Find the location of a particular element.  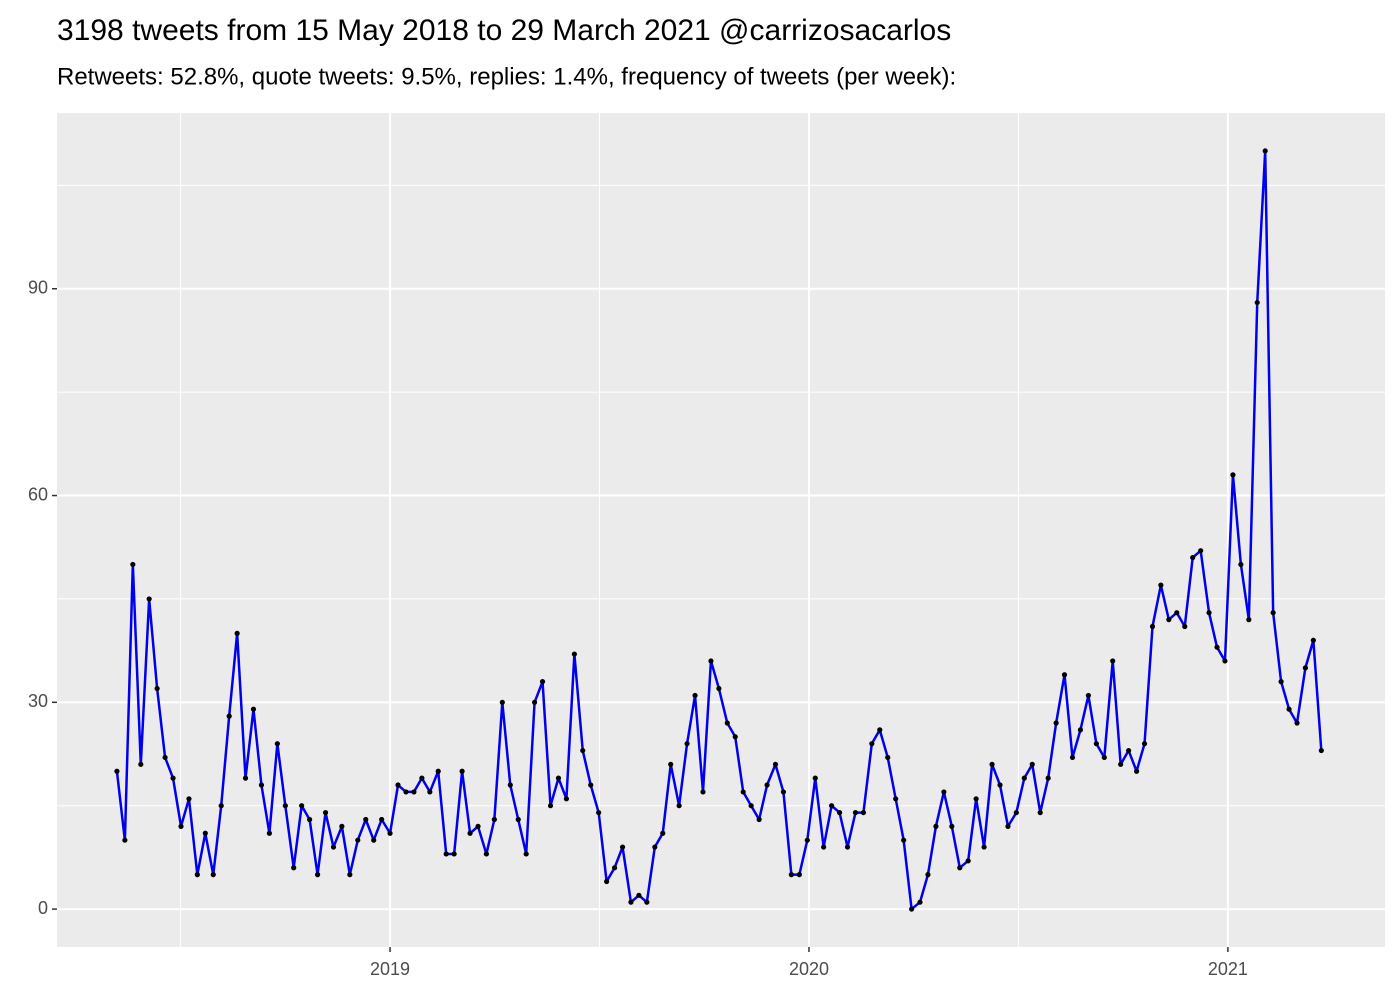

y-tick-label: 60 is located at coordinates (38, 494).